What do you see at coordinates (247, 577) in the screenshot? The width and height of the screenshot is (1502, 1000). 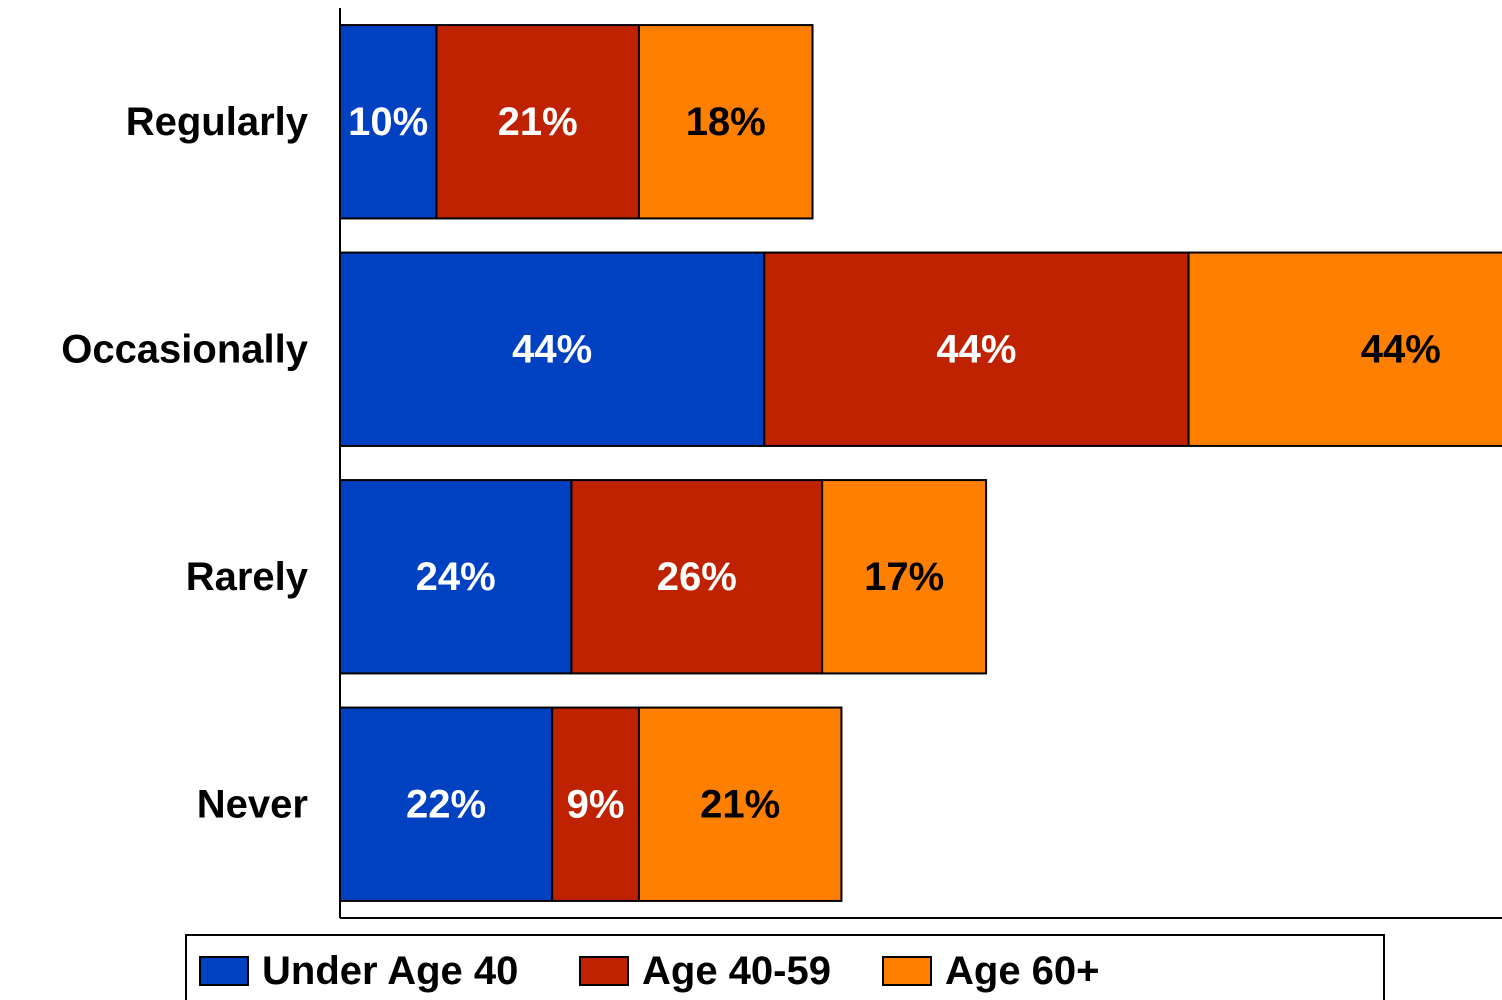 I see `y-tick-label: Rarely` at bounding box center [247, 577].